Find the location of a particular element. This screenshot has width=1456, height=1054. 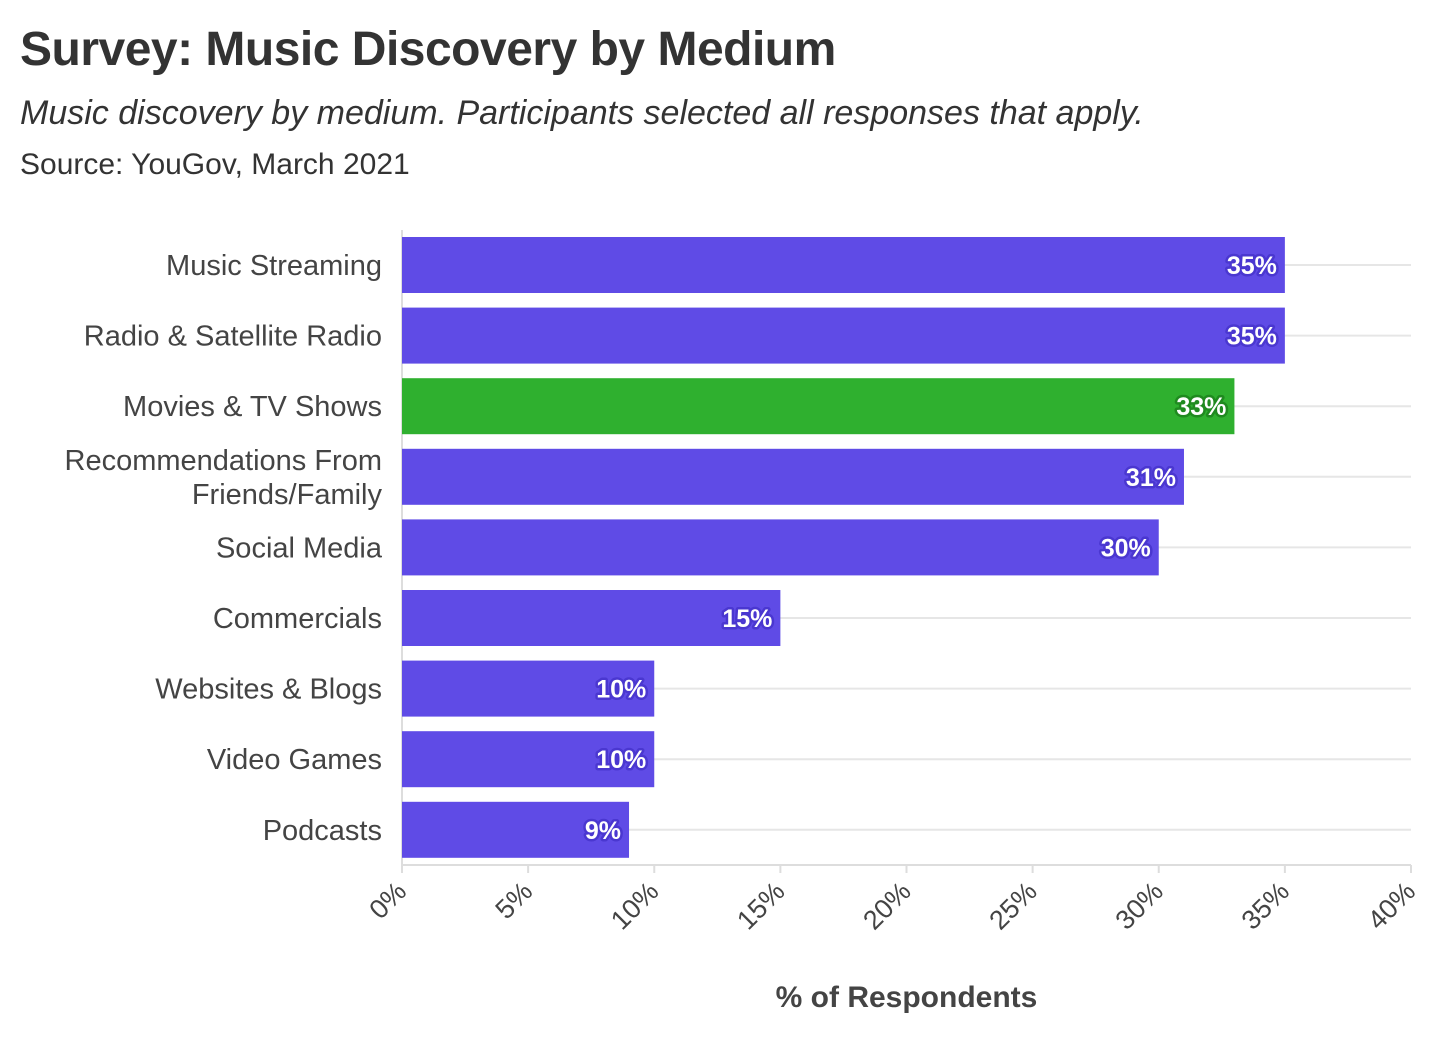

category-label-line: Music Streaming is located at coordinates (274, 266).